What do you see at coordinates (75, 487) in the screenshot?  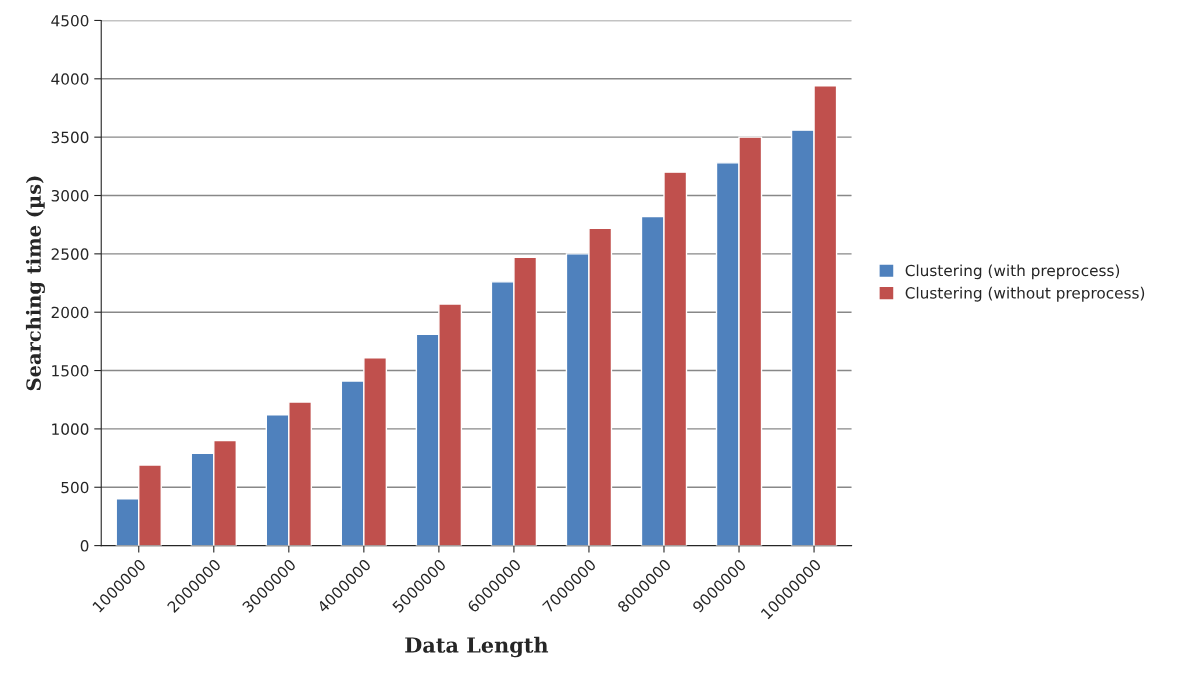 I see `y-tick-label: 500` at bounding box center [75, 487].